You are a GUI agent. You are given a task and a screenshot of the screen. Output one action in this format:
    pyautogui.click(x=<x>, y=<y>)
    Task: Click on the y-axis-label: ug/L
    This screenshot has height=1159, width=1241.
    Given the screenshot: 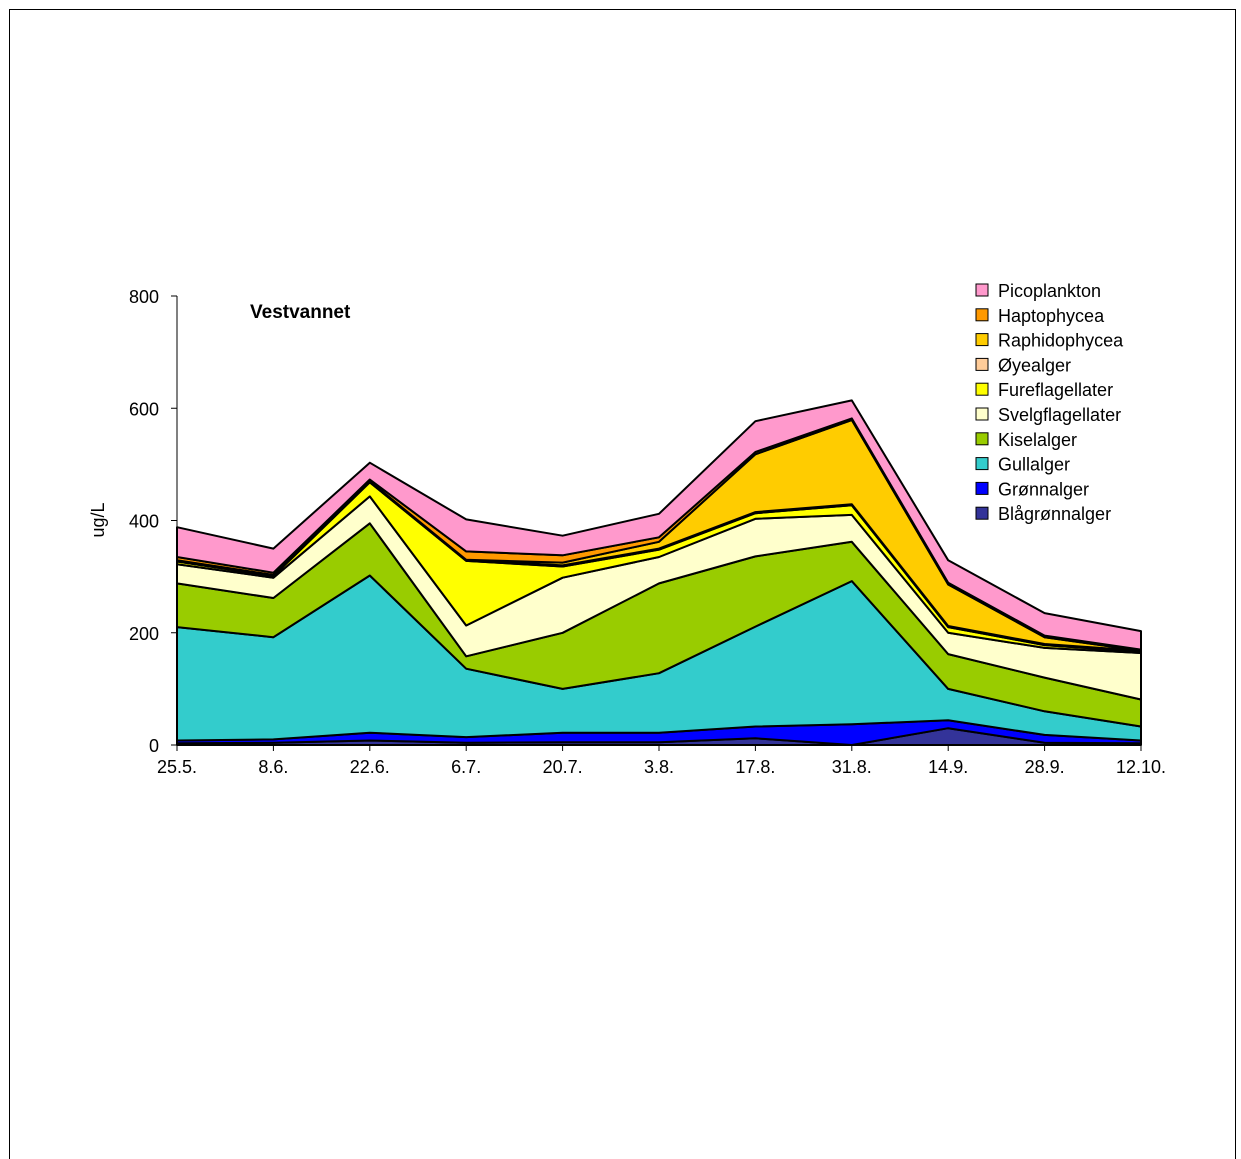 What is the action you would take?
    pyautogui.click(x=98, y=519)
    